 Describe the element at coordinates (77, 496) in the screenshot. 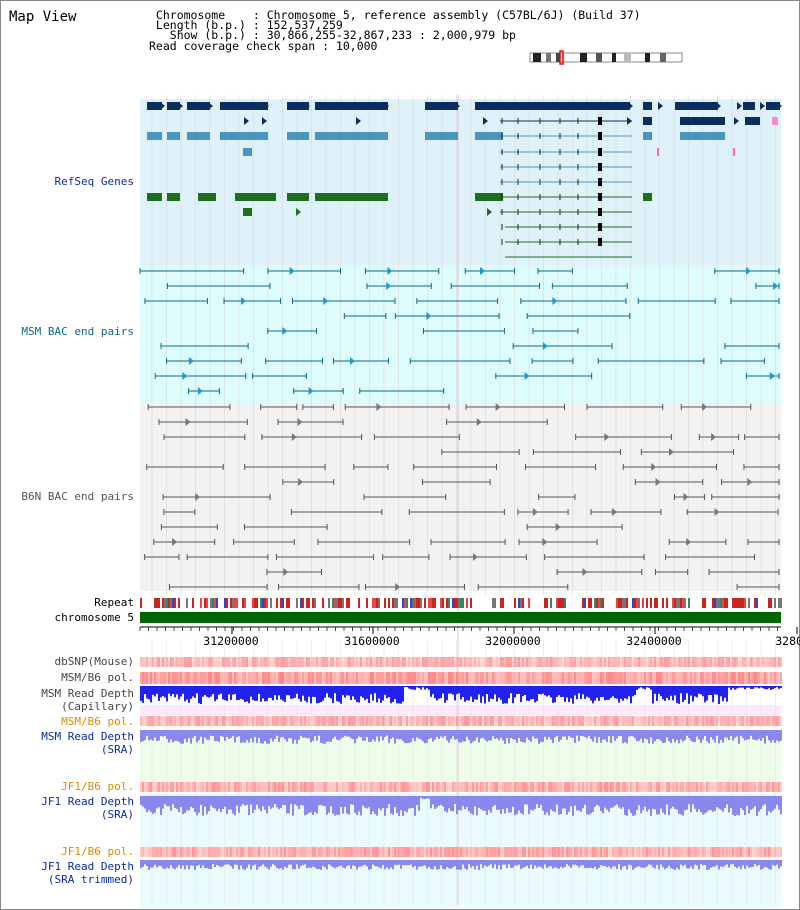

I see `track-label-b6n-bac: B6N BAC end pairs` at that location.